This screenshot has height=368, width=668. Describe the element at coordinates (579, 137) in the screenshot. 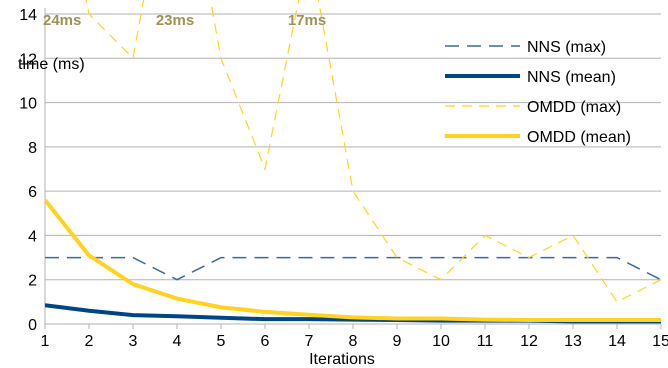

I see `legend-label-3: OMDD (mean)` at that location.